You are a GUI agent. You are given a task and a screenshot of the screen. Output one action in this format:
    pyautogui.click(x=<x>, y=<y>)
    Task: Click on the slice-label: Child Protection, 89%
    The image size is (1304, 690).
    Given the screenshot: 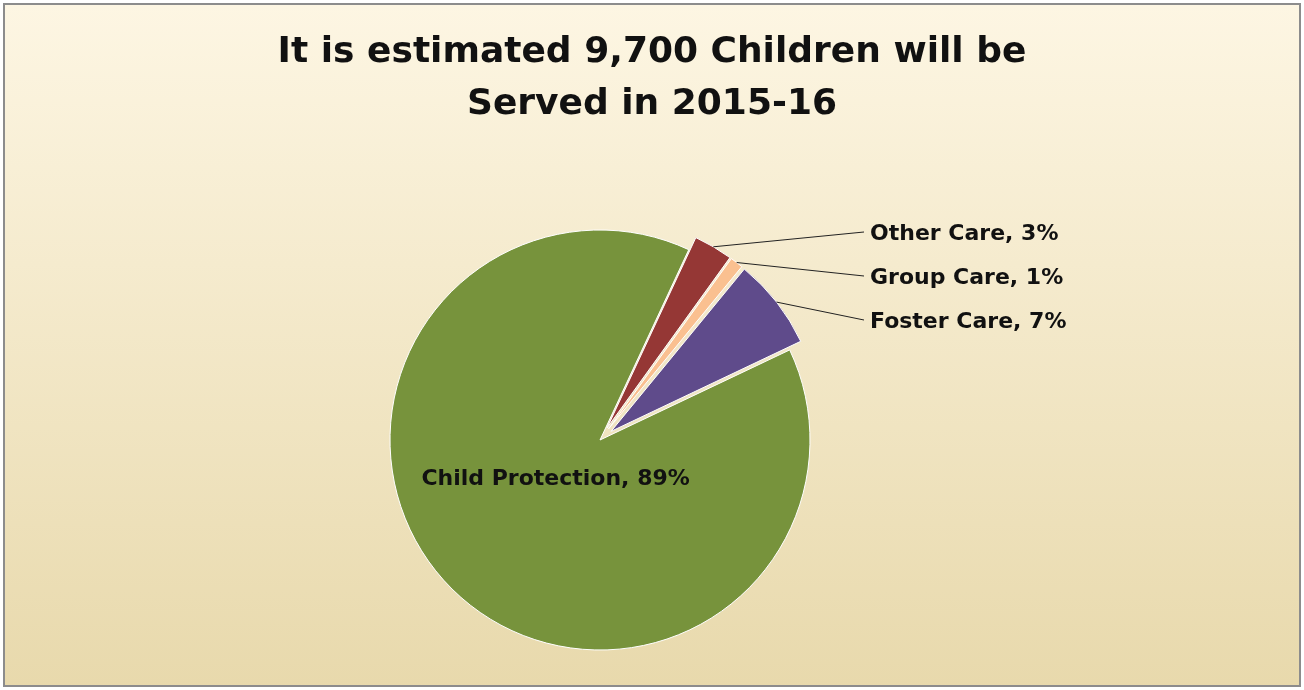 What is the action you would take?
    pyautogui.click(x=555, y=477)
    